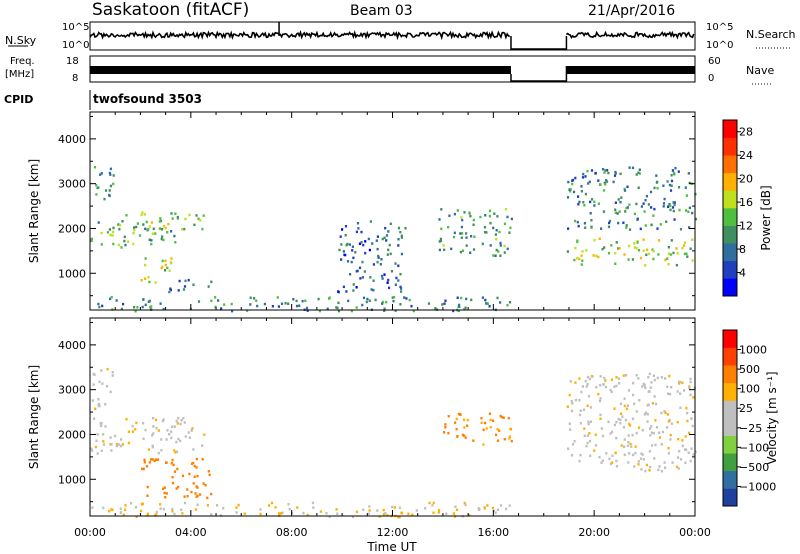 Image resolution: width=800 pixels, height=554 pixels. I want to click on colorbar-tick-label: −25, so click(750, 428).